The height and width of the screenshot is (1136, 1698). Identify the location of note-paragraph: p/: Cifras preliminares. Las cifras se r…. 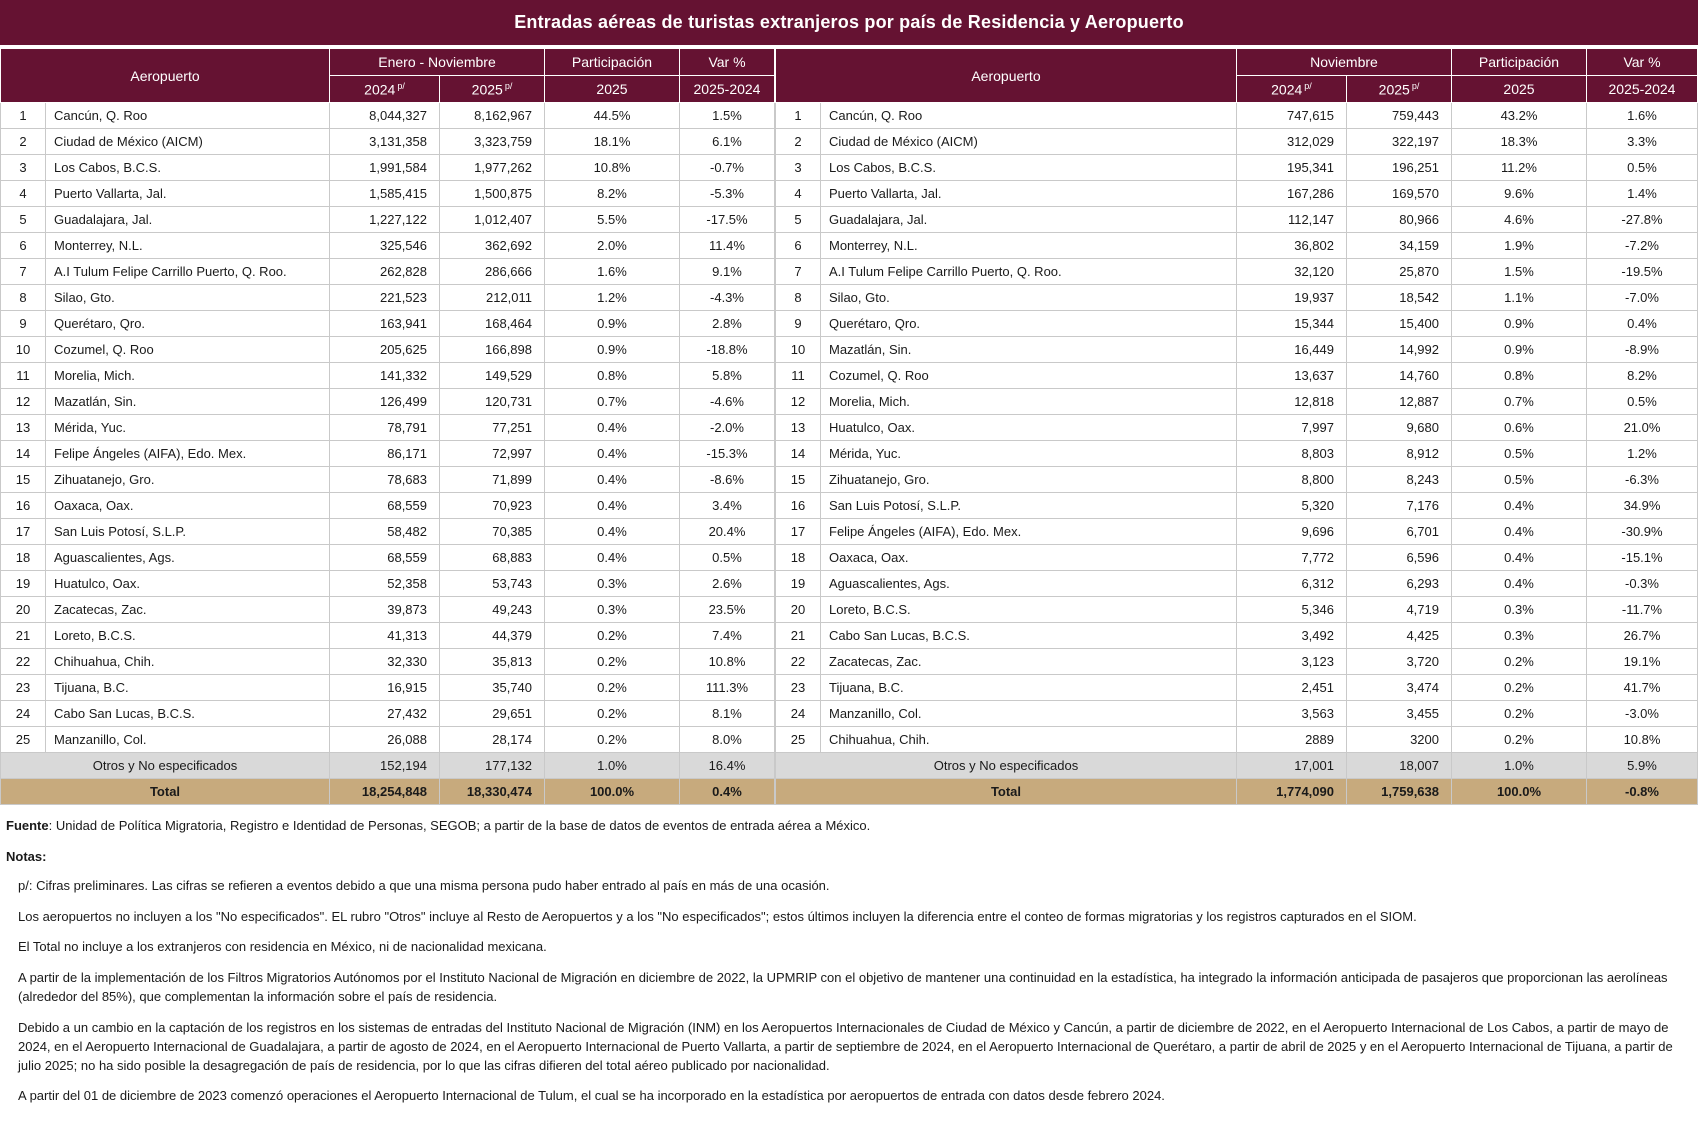
(424, 885).